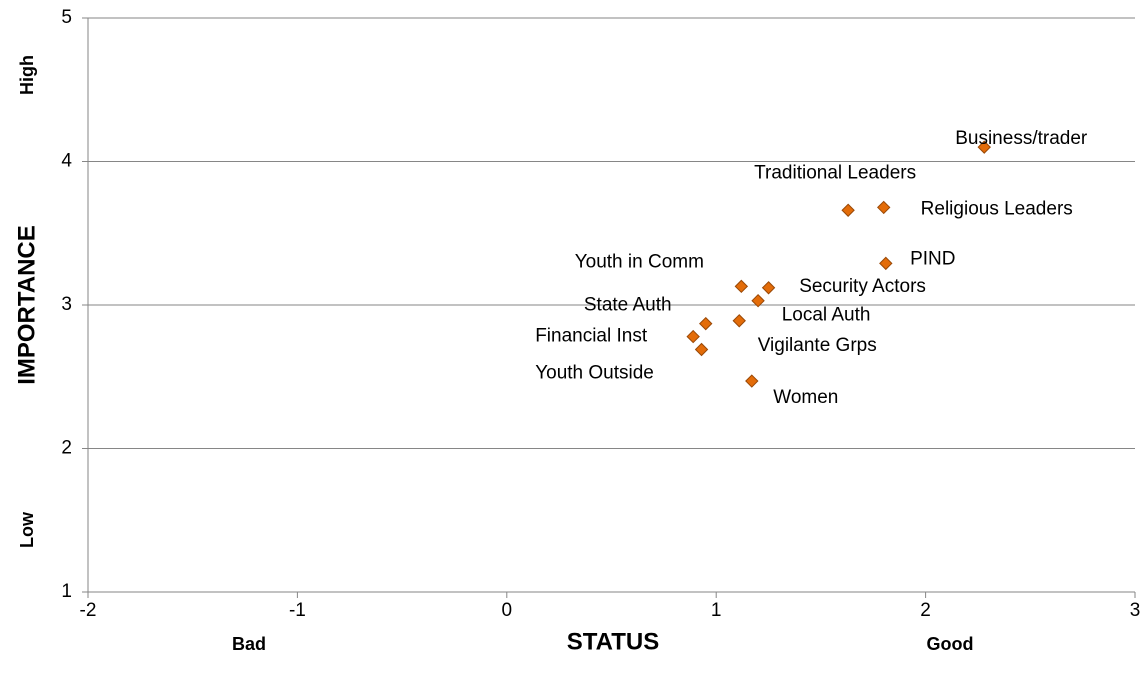  Describe the element at coordinates (297, 610) in the screenshot. I see `x-tick-label: -1` at that location.